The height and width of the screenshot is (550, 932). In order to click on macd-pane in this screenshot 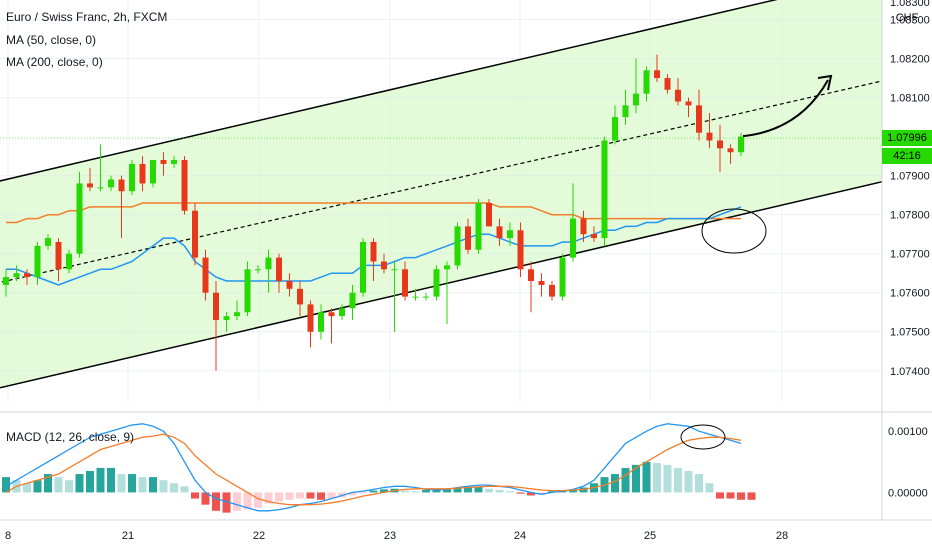, I will do `click(379, 468)`.